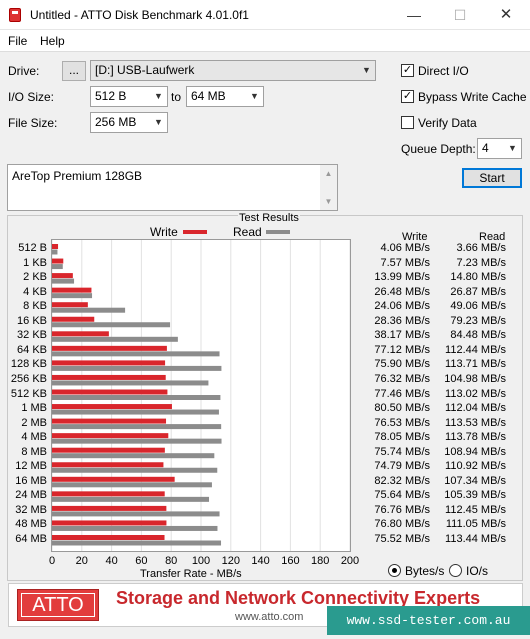  I want to click on y-tick-label: 128 KB, so click(28, 364).